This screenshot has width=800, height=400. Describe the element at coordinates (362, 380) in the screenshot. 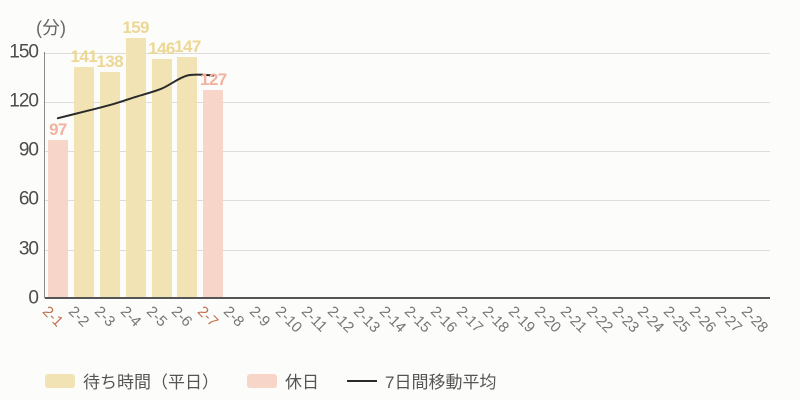

I see `legend-line-swatch` at that location.